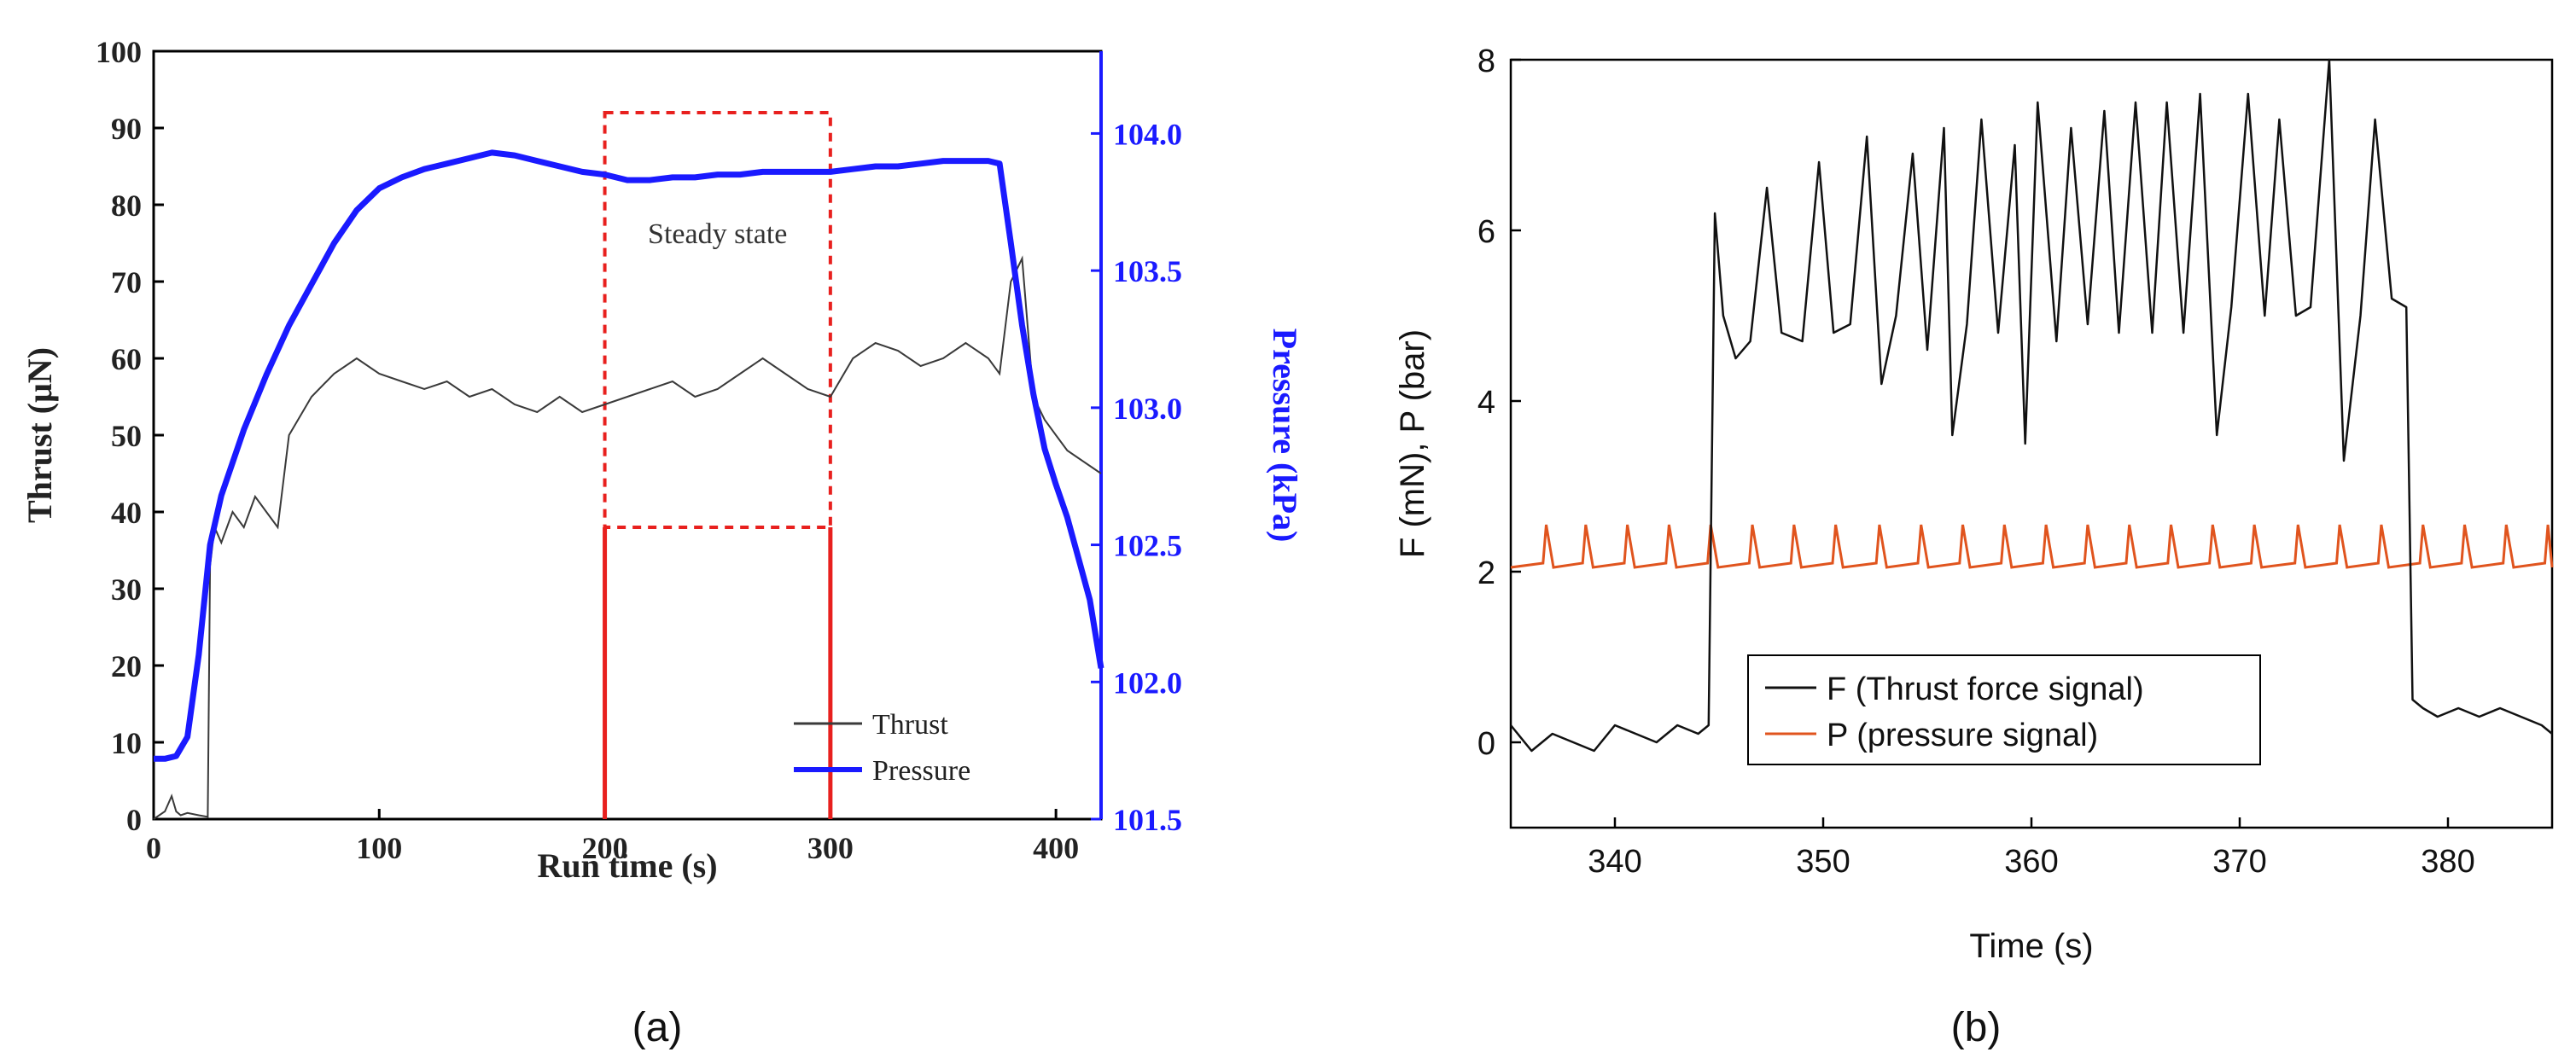 The width and height of the screenshot is (2576, 1058). I want to click on b-left-tick-label: 8, so click(1486, 62).